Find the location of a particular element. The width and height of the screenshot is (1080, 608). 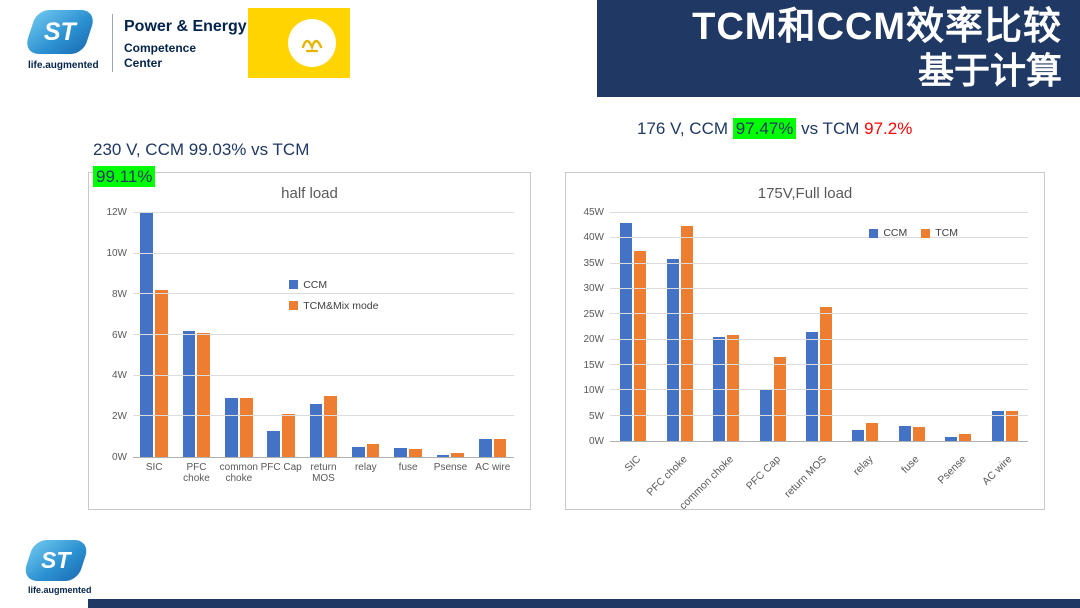

y-tick-label: 25W is located at coordinates (593, 314).